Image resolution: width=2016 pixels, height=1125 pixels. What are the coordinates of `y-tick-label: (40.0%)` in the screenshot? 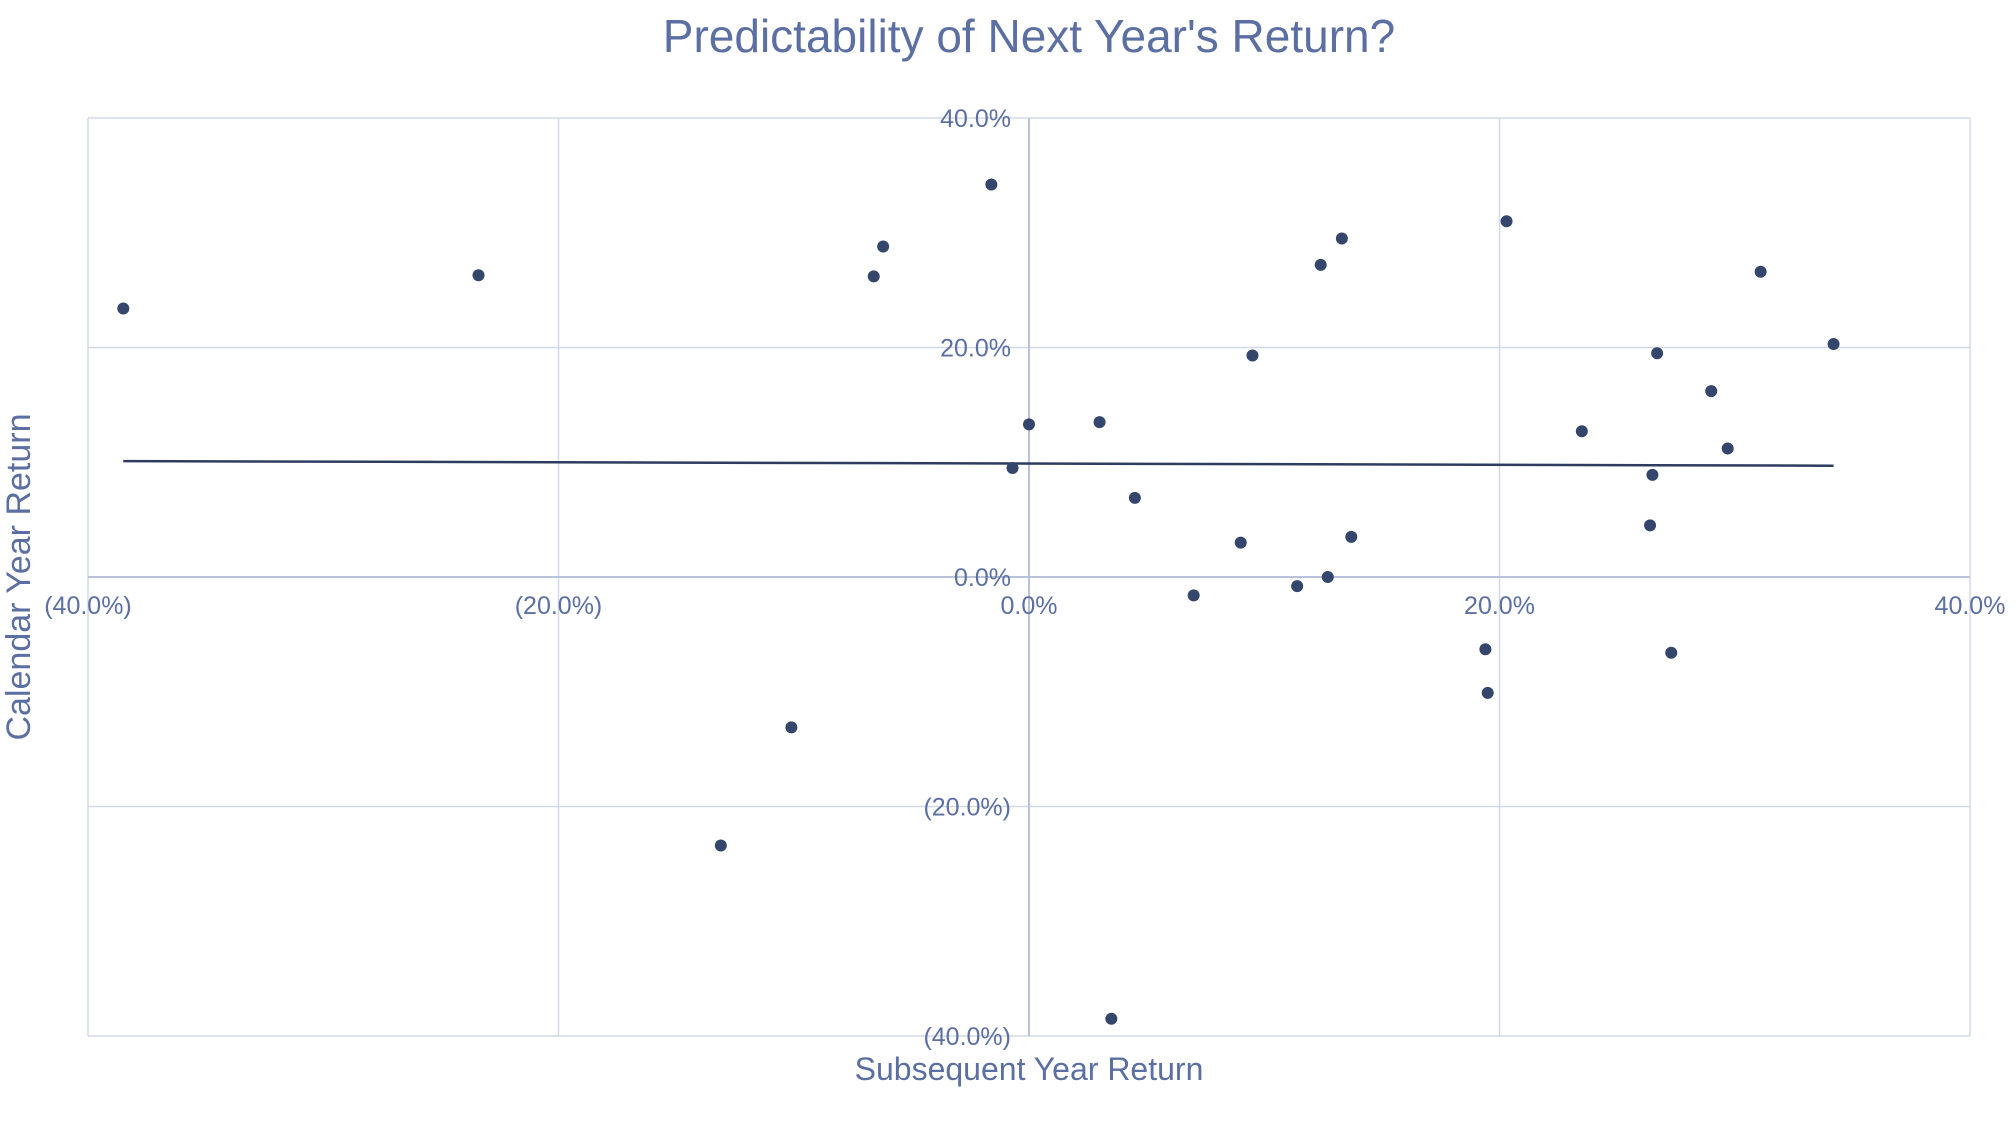 It's located at (967, 1037).